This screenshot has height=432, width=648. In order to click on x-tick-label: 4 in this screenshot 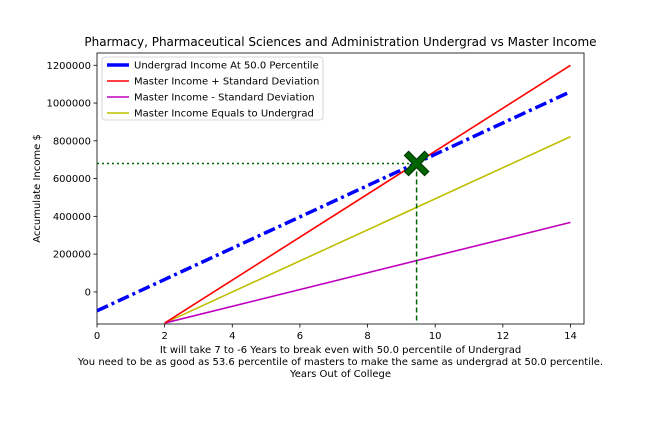, I will do `click(232, 336)`.